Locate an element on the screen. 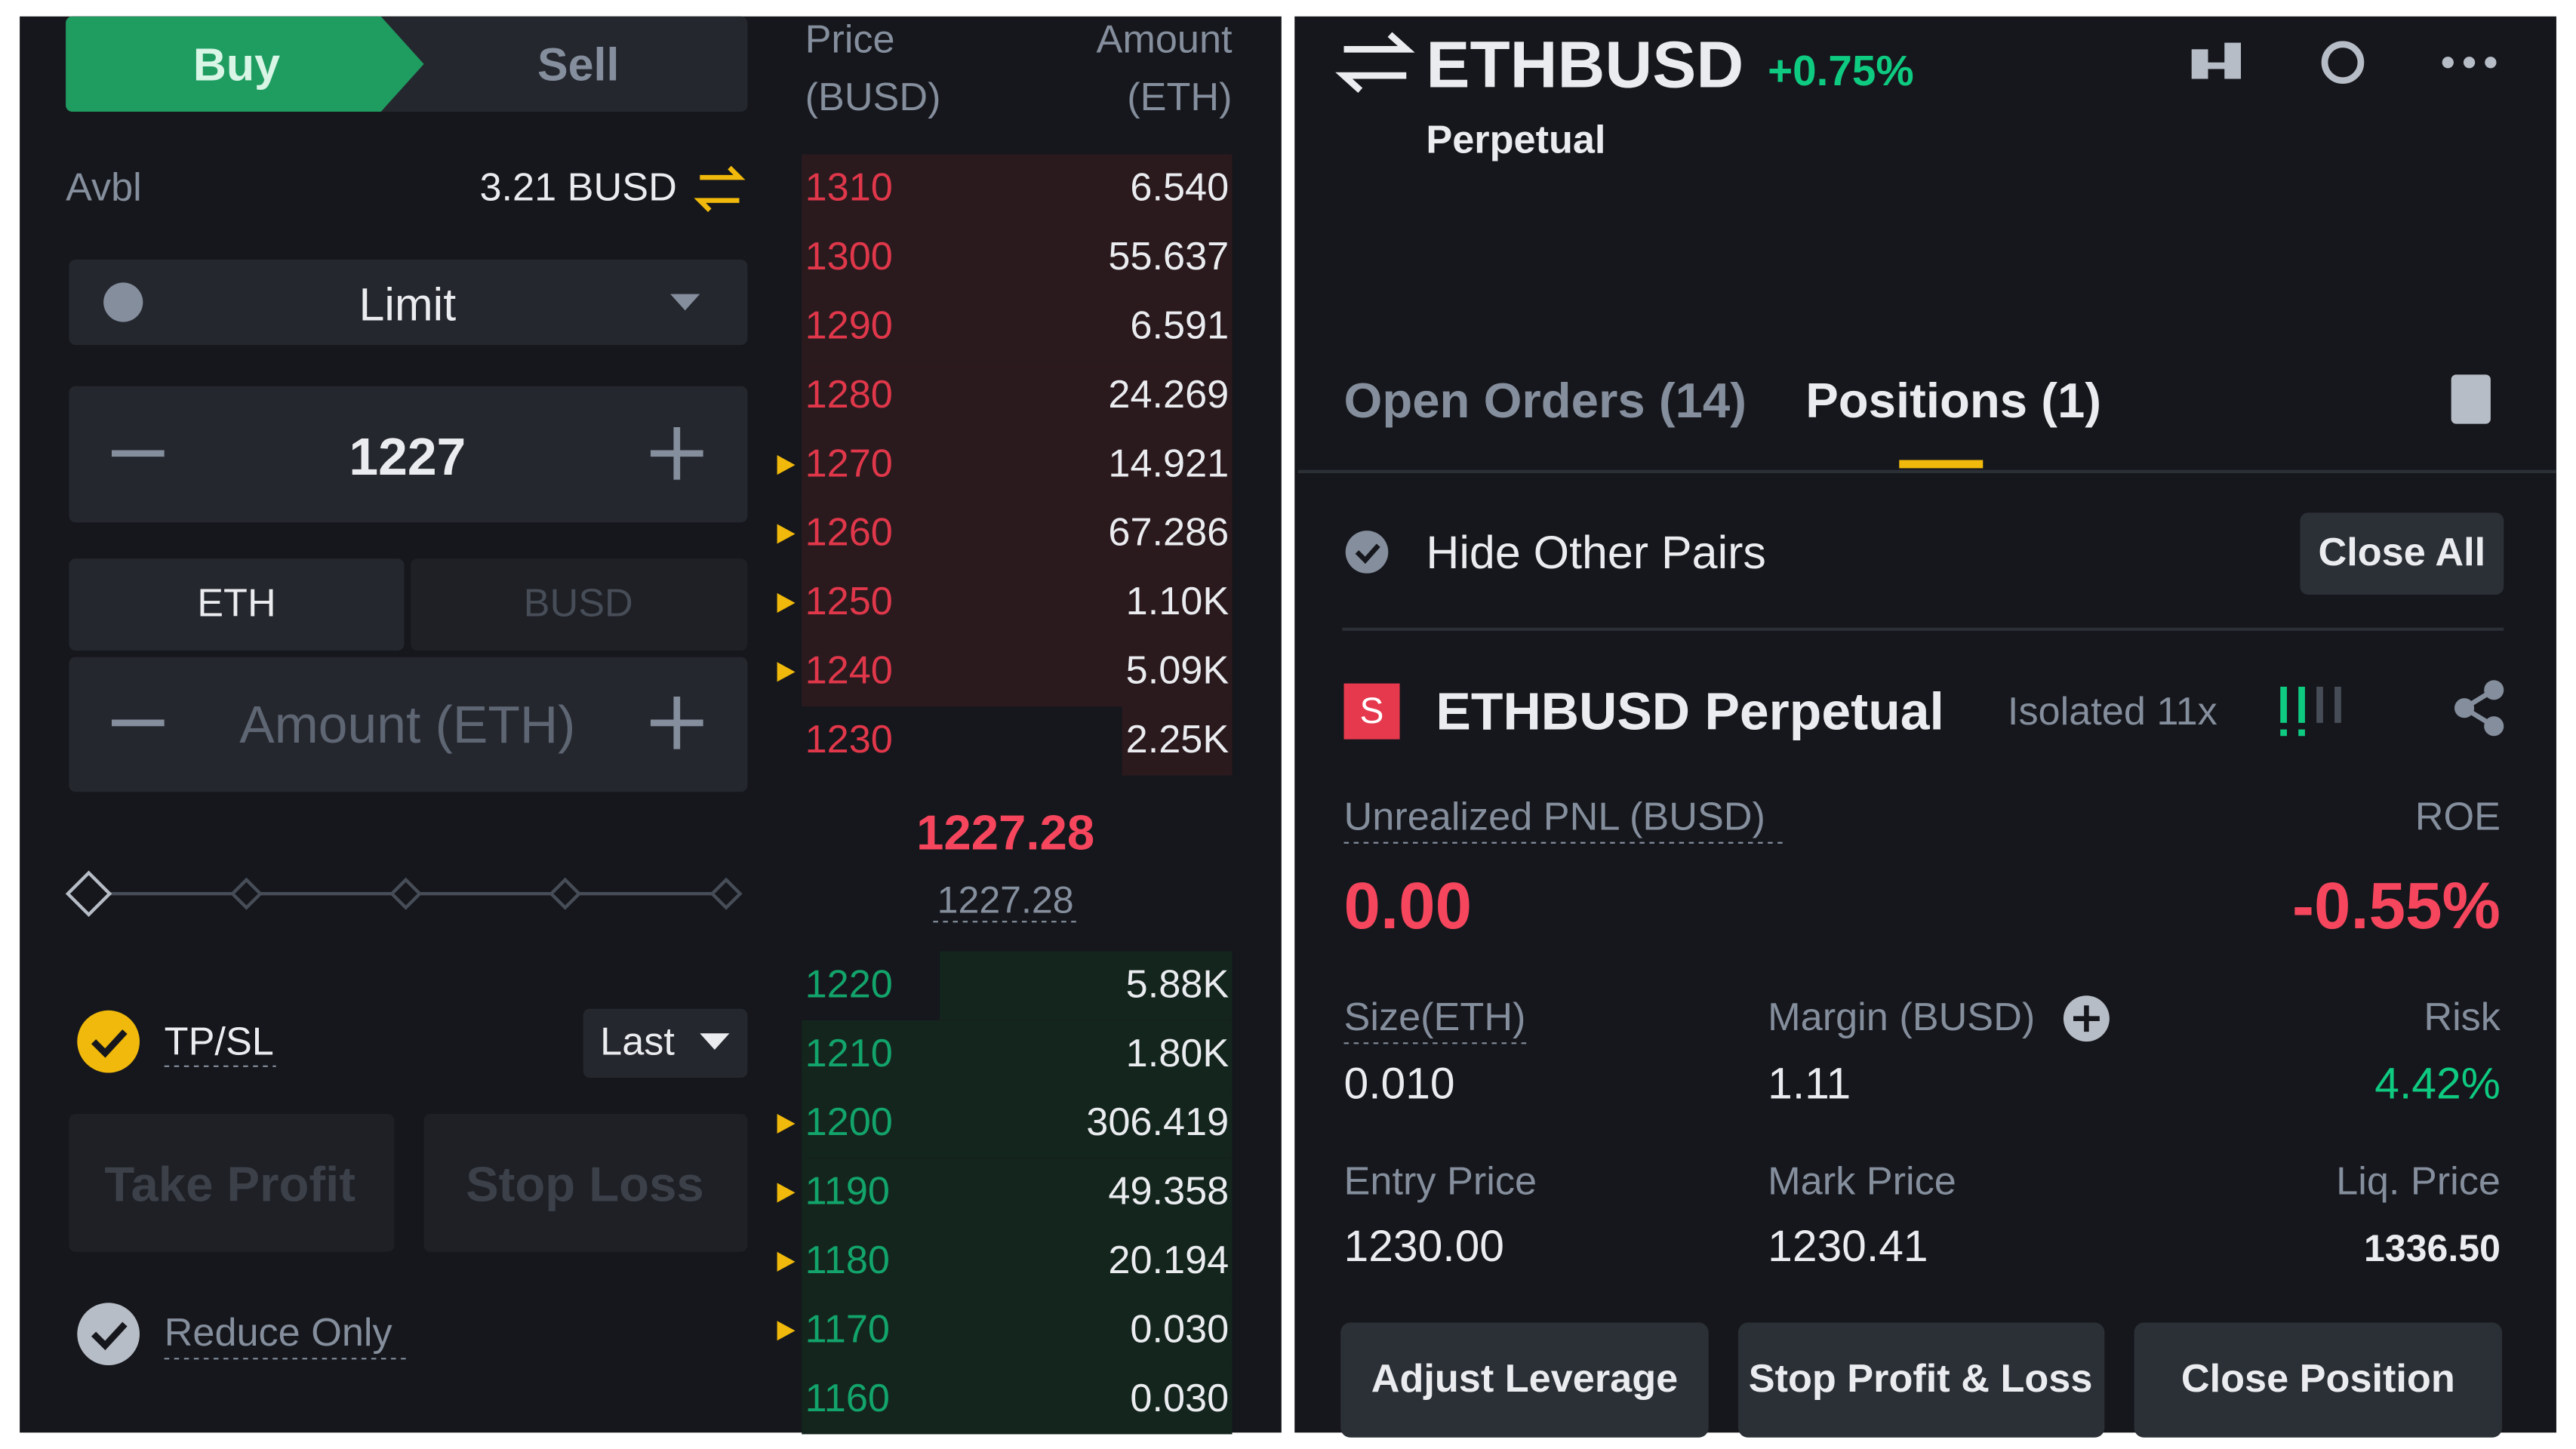  share-icon is located at coordinates (2479, 708).